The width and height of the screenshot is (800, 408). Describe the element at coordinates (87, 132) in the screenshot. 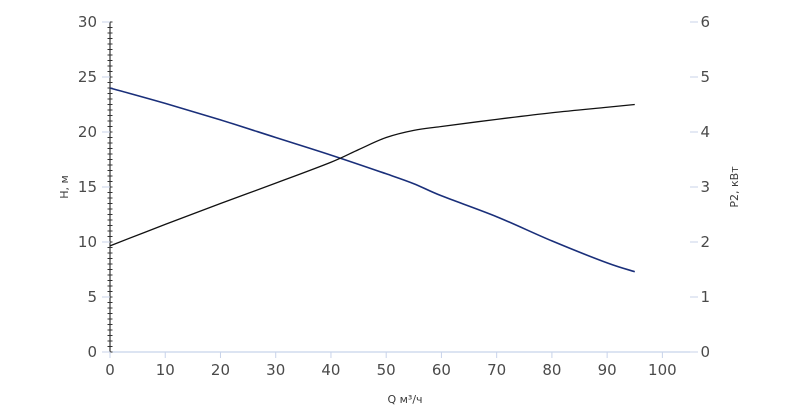

I see `y-left-tick-label: 20` at that location.